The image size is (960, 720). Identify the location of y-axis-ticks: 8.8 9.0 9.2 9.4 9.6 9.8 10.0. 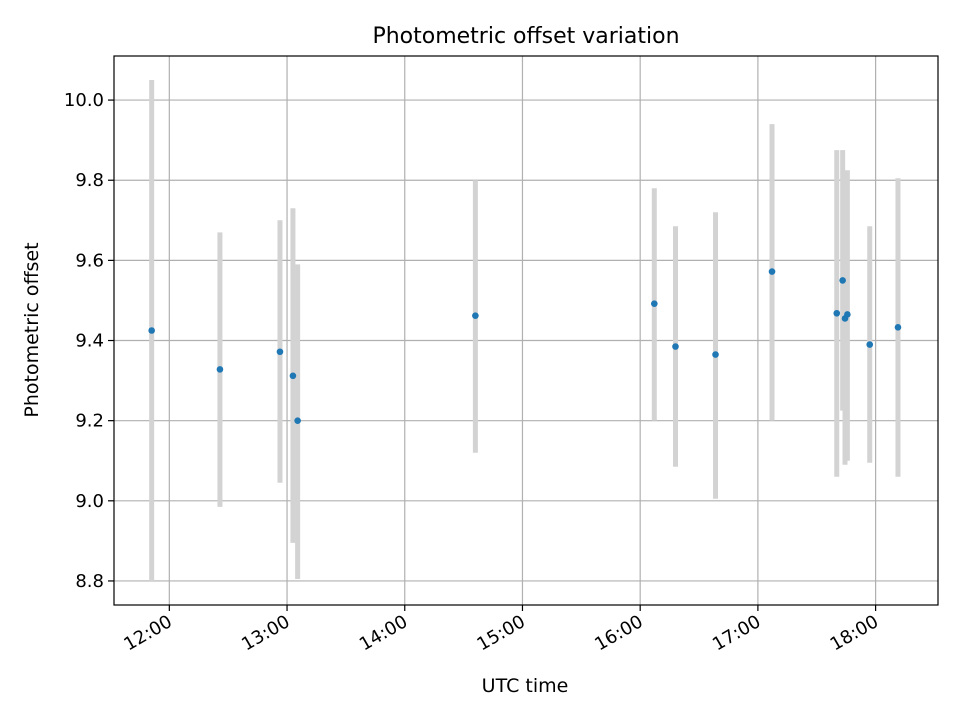
(89, 341).